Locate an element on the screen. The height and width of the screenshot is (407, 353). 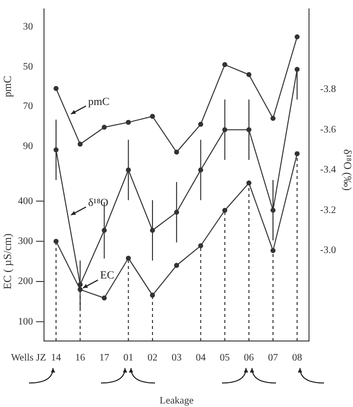
x-tick-label: 16 is located at coordinates (80, 358).